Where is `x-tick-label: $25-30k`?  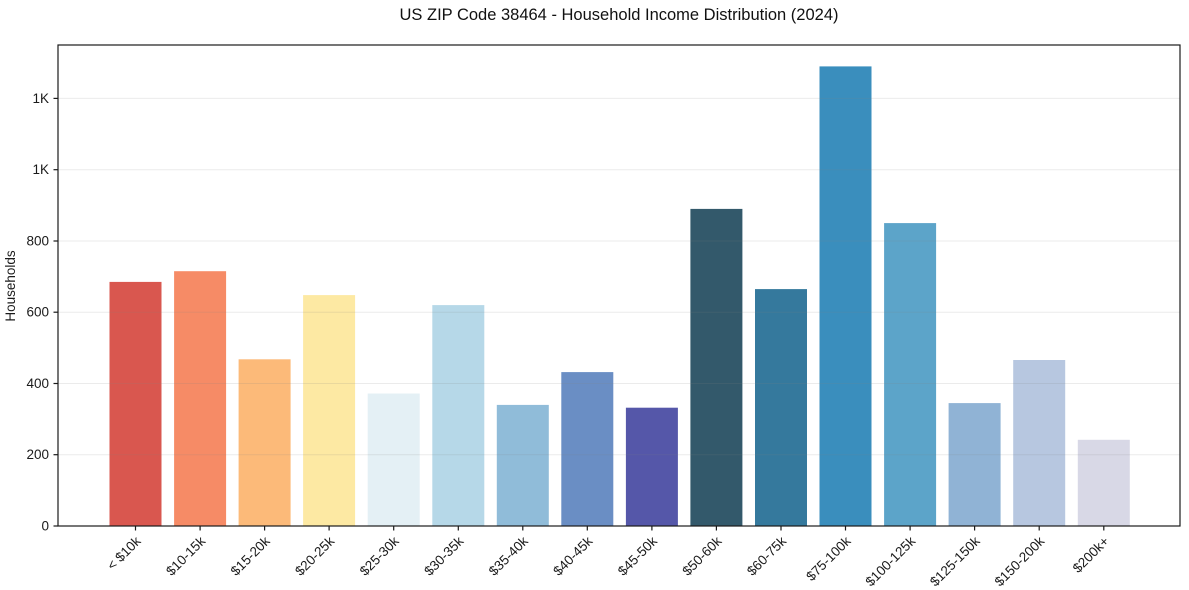 x-tick-label: $25-30k is located at coordinates (379, 555).